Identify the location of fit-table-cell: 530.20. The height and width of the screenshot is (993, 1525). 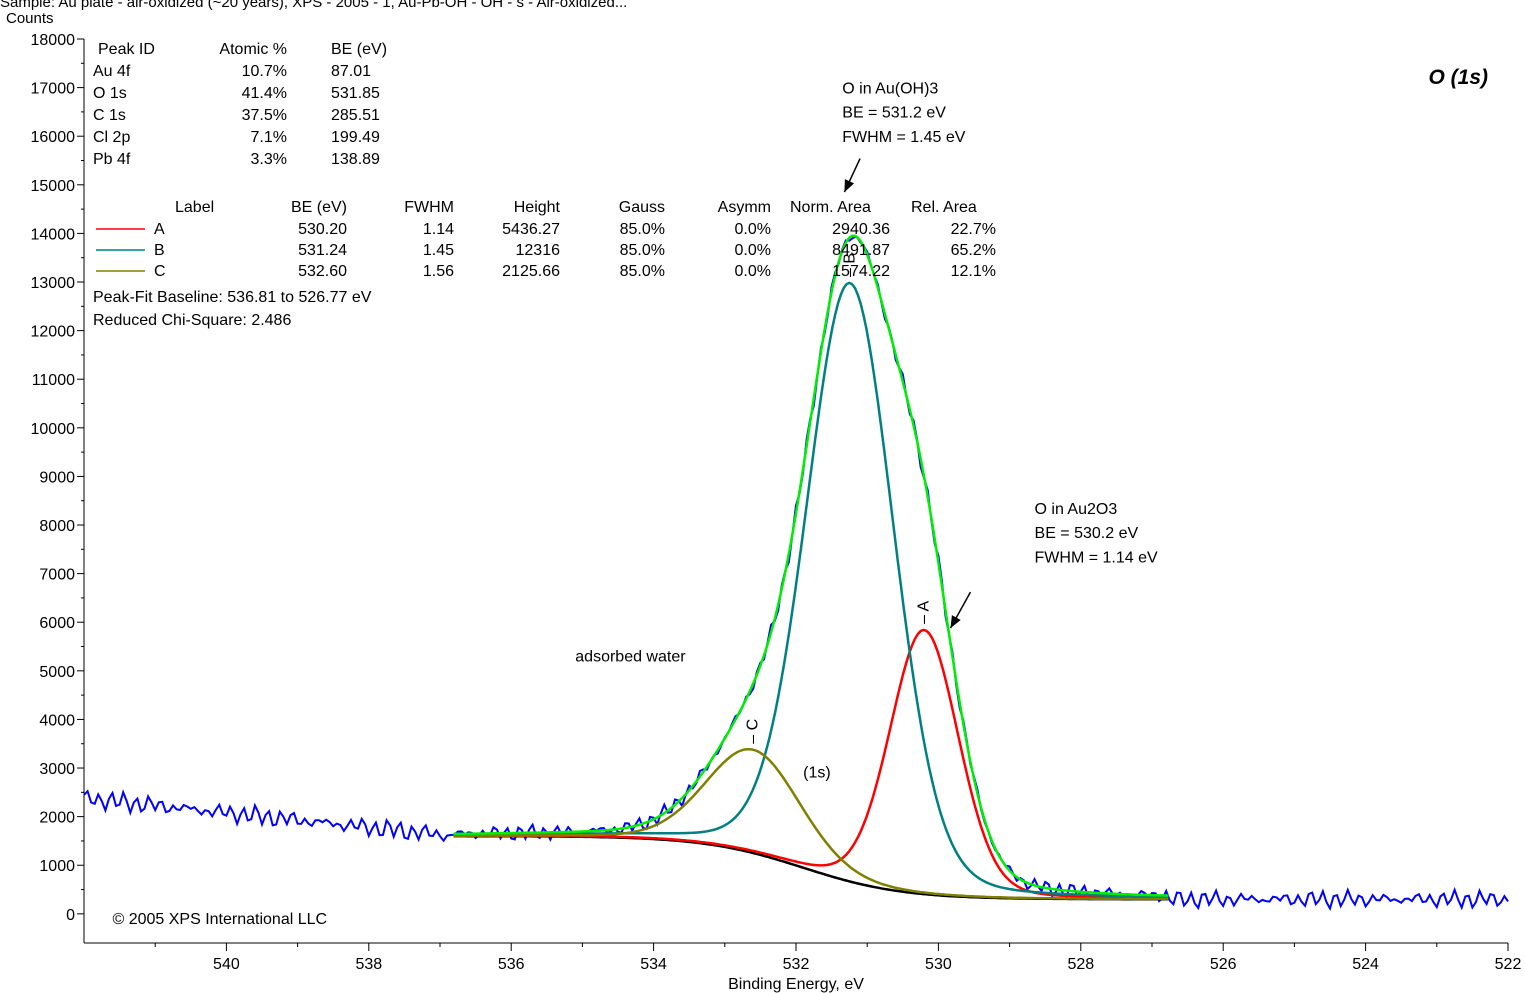
(322, 229).